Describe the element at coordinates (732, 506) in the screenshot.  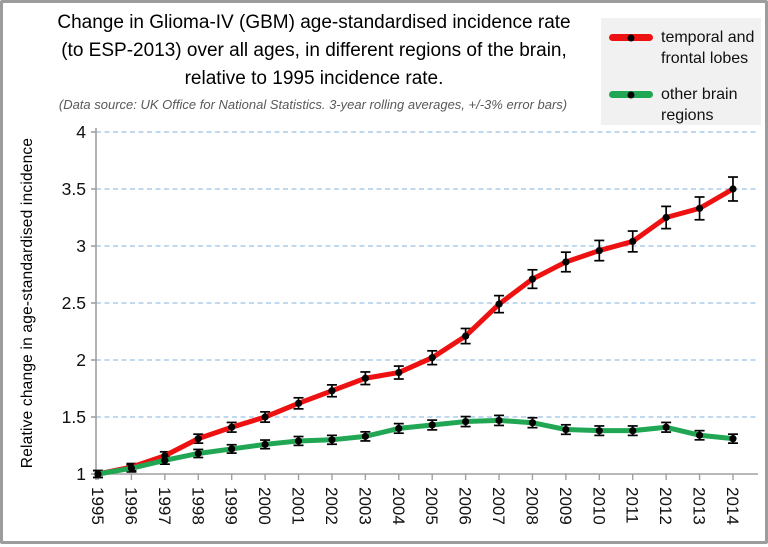
I see `x-tick-label: 2014` at that location.